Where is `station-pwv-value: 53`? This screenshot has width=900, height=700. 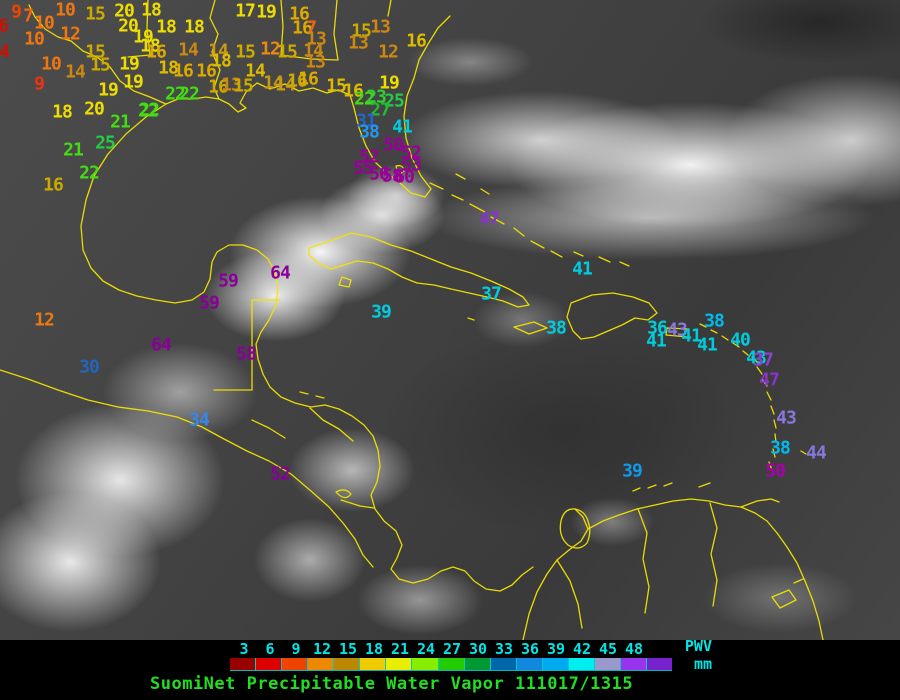 station-pwv-value: 53 is located at coordinates (411, 165).